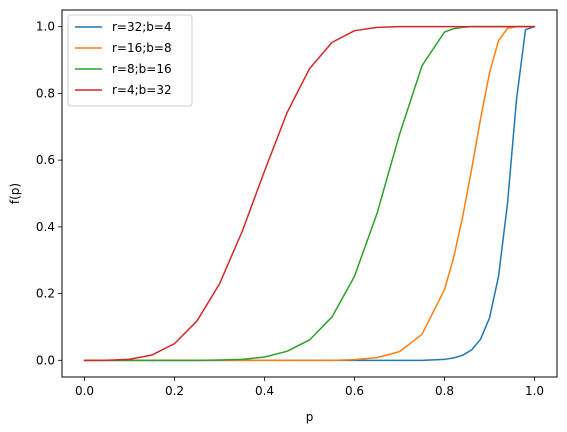 The height and width of the screenshot is (432, 567). I want to click on legend: r=32;b=4 r=16;b=8 r=8;b=16 r=4;b=32, so click(130, 60).